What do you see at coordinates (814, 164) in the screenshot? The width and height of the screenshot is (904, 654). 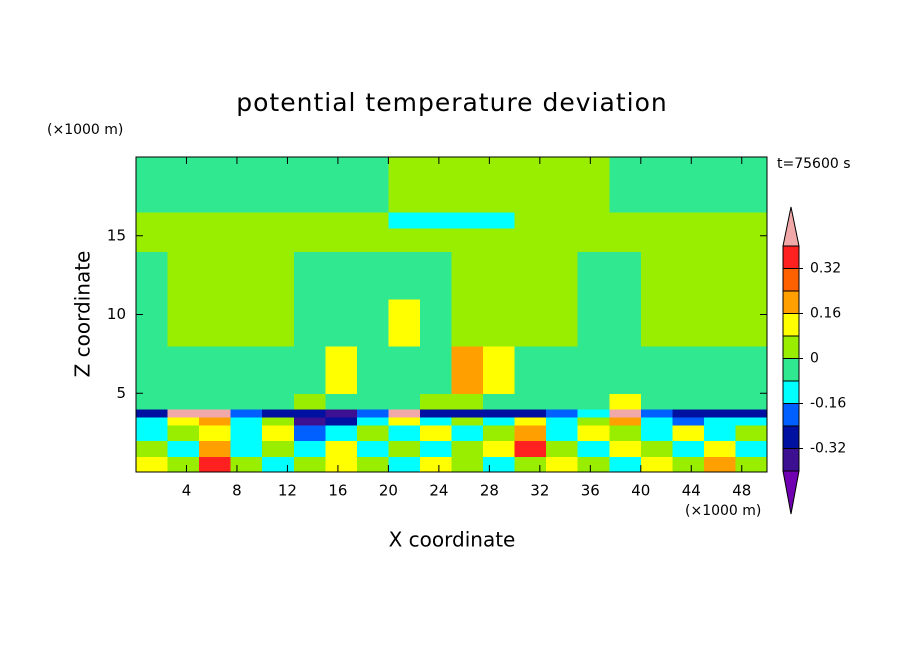 I see `time-label: t=75600 s` at bounding box center [814, 164].